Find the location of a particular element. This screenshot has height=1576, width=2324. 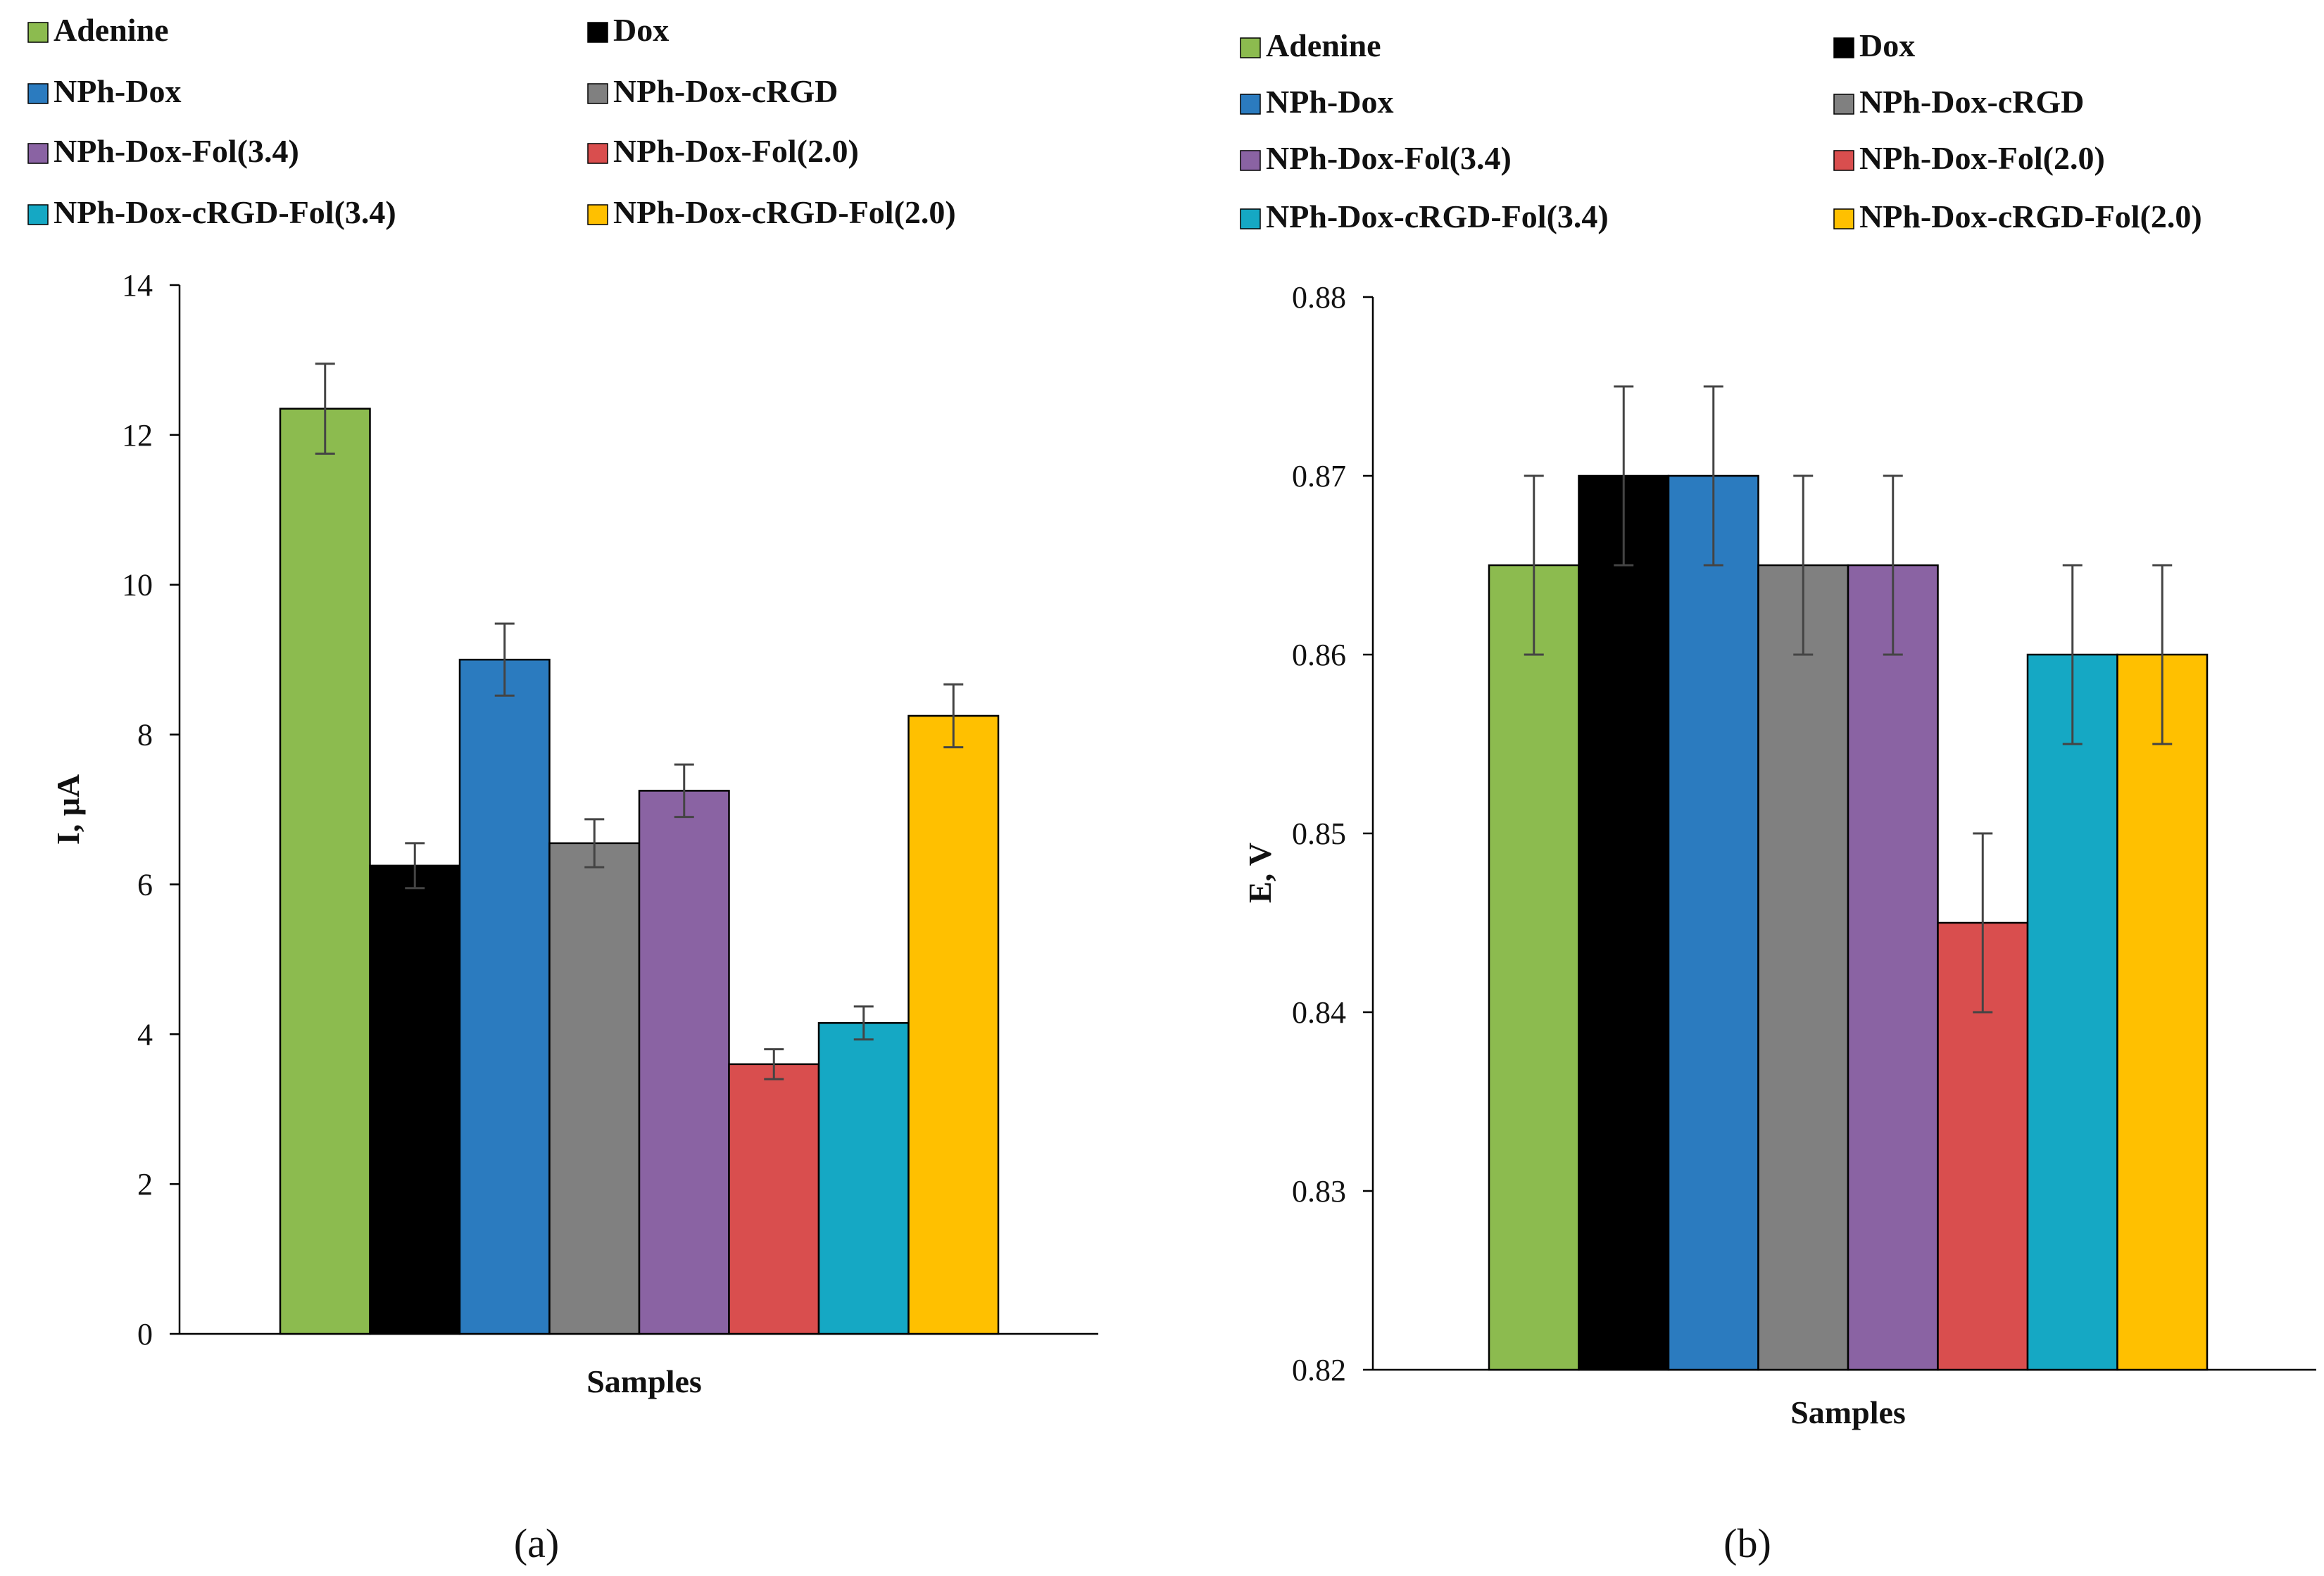

y-tick-label: 10 is located at coordinates (137, 585).